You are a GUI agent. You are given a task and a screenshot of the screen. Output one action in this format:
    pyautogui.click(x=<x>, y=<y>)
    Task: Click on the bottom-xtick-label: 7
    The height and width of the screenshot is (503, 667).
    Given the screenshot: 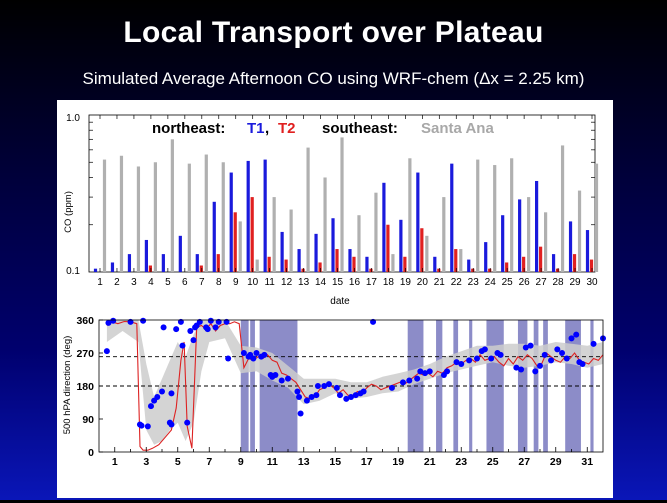 What is the action you would take?
    pyautogui.click(x=209, y=462)
    